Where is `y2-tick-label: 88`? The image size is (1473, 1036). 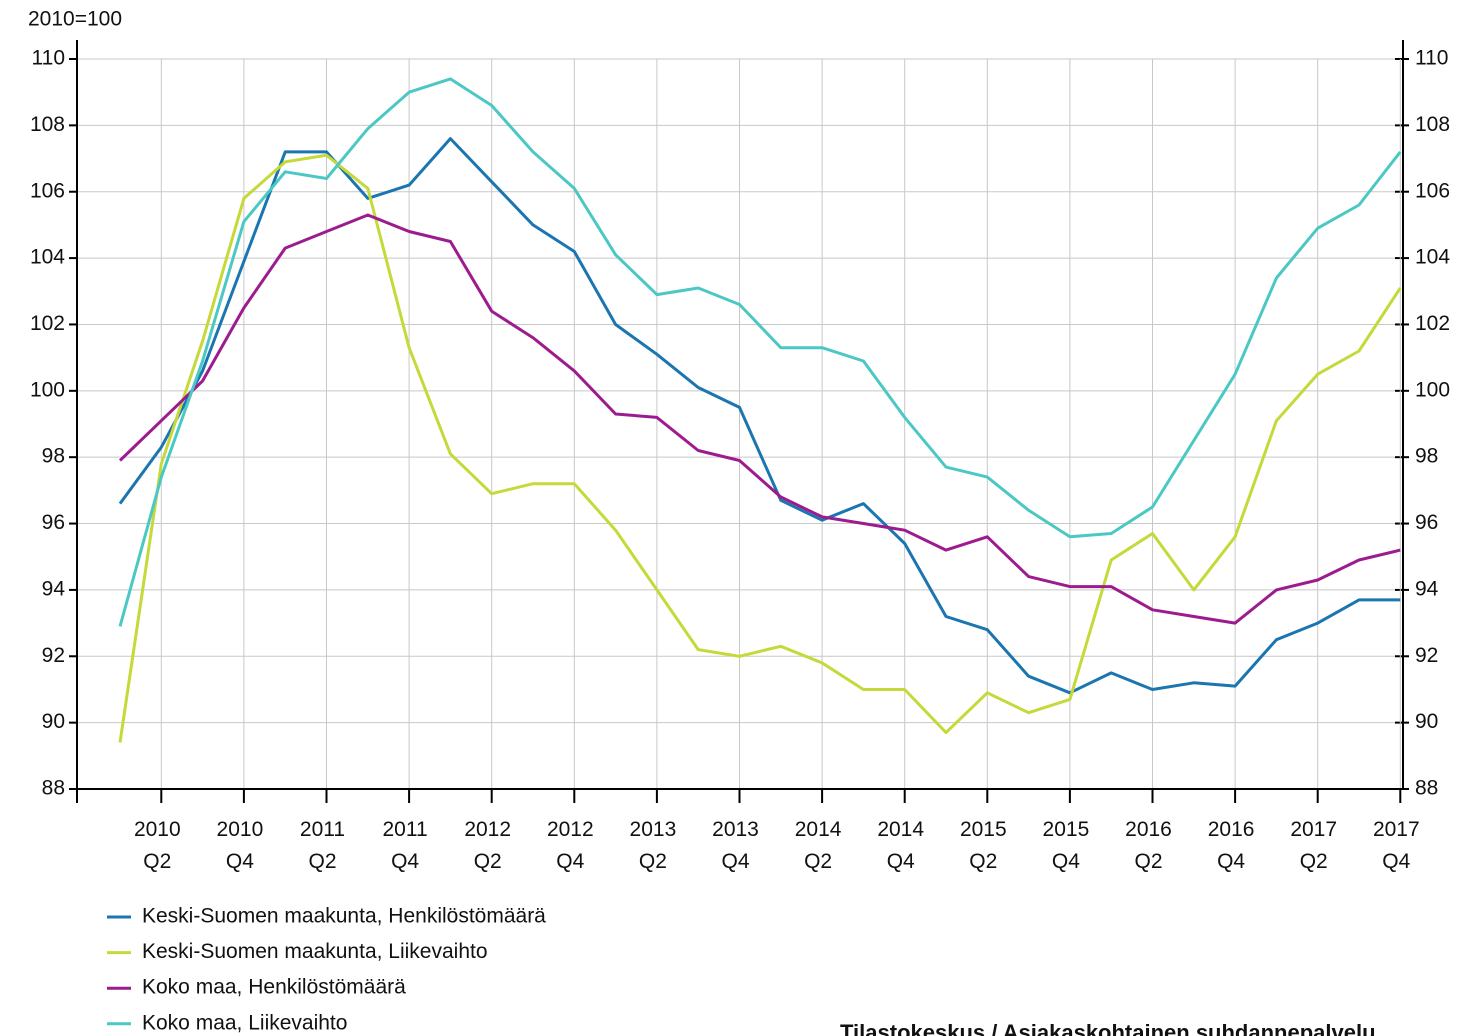
y2-tick-label: 88 is located at coordinates (1426, 788).